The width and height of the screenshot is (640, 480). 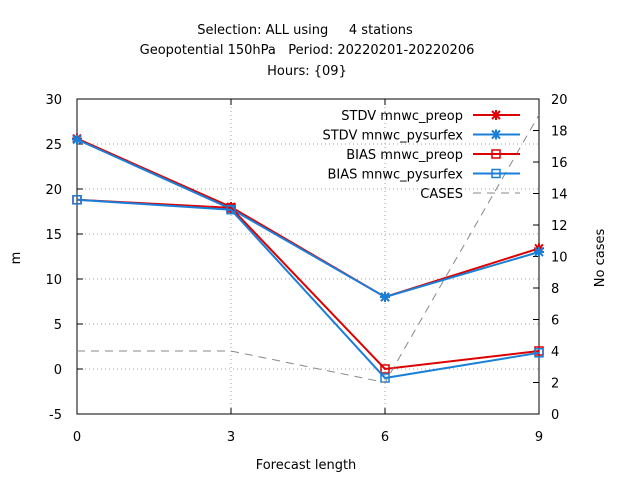 I want to click on legend-label: BIAS mnwc_pysurfex, so click(x=395, y=175).